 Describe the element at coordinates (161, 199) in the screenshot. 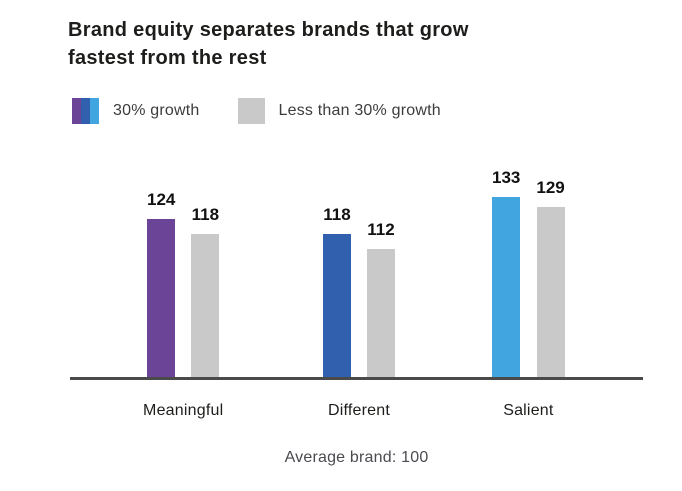

I see `value-label-meaningful-growth: 124` at that location.